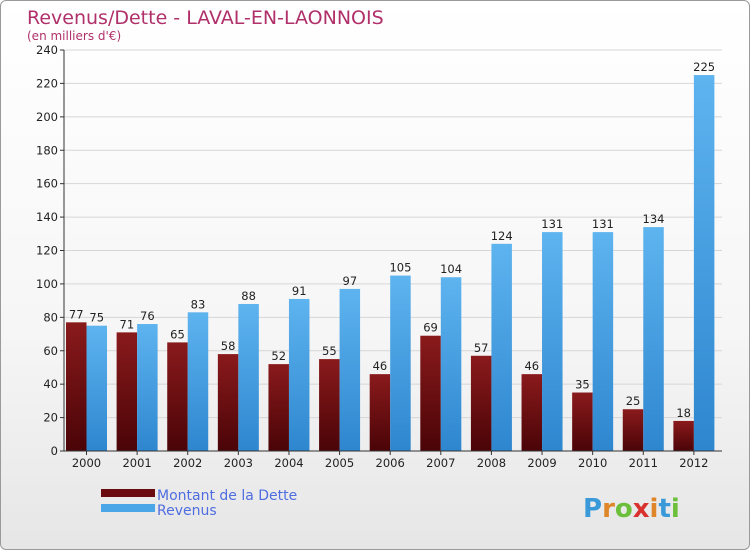 The image size is (750, 550). What do you see at coordinates (76, 314) in the screenshot?
I see `debt-value-label: 77` at bounding box center [76, 314].